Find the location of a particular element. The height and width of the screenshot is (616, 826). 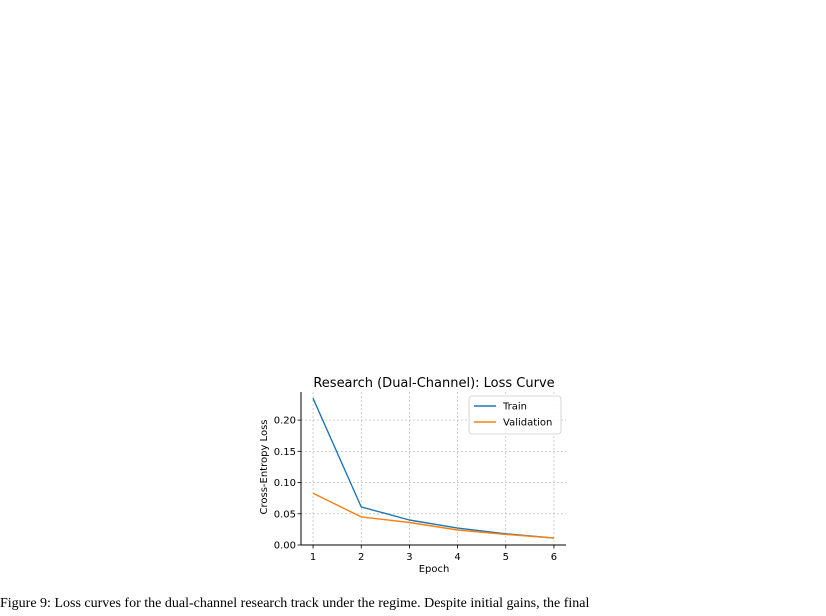

x-ticks: 1 2 3 4 5 6 is located at coordinates (433, 554).